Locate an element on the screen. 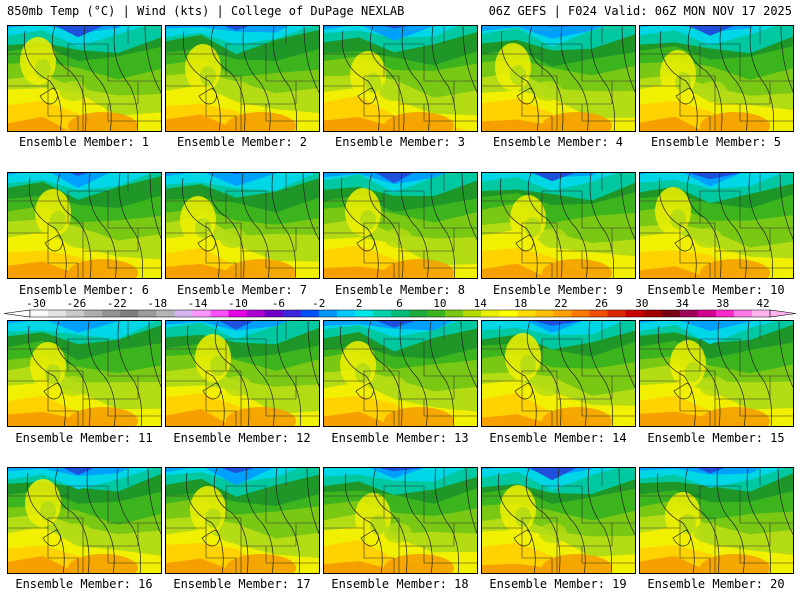 The height and width of the screenshot is (600, 800). colorbar-tick-label: -22 is located at coordinates (117, 303).